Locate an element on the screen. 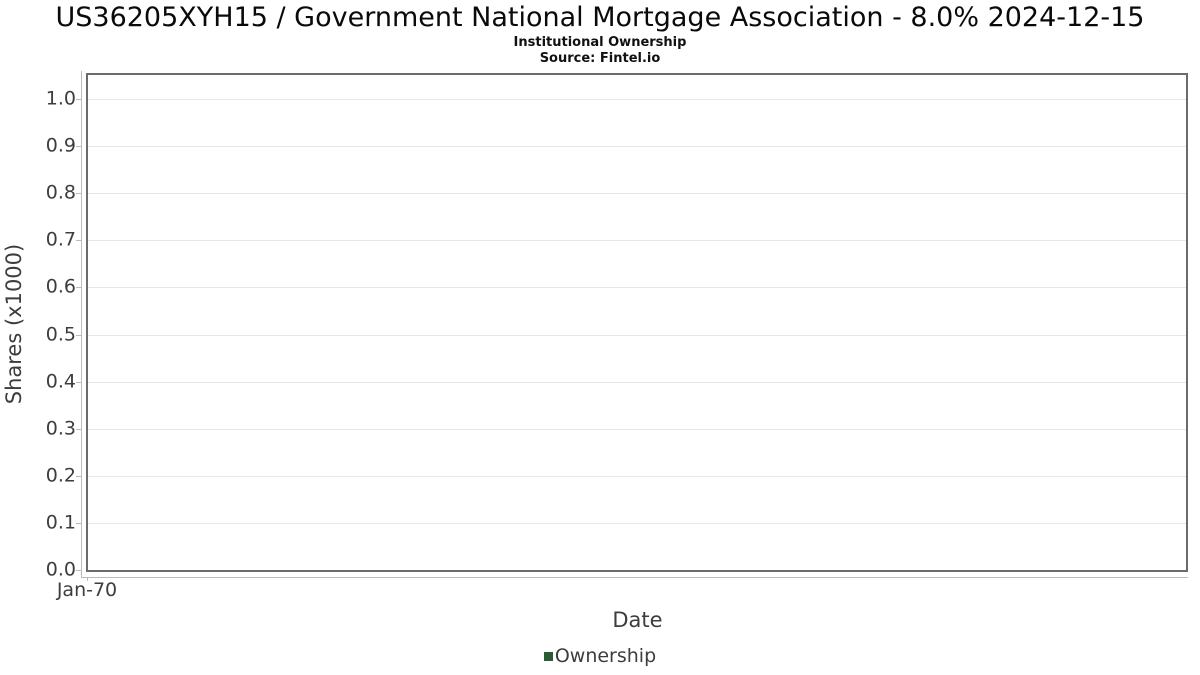 Image resolution: width=1200 pixels, height=675 pixels. y-axis-title: Shares (x1000) is located at coordinates (14, 324).